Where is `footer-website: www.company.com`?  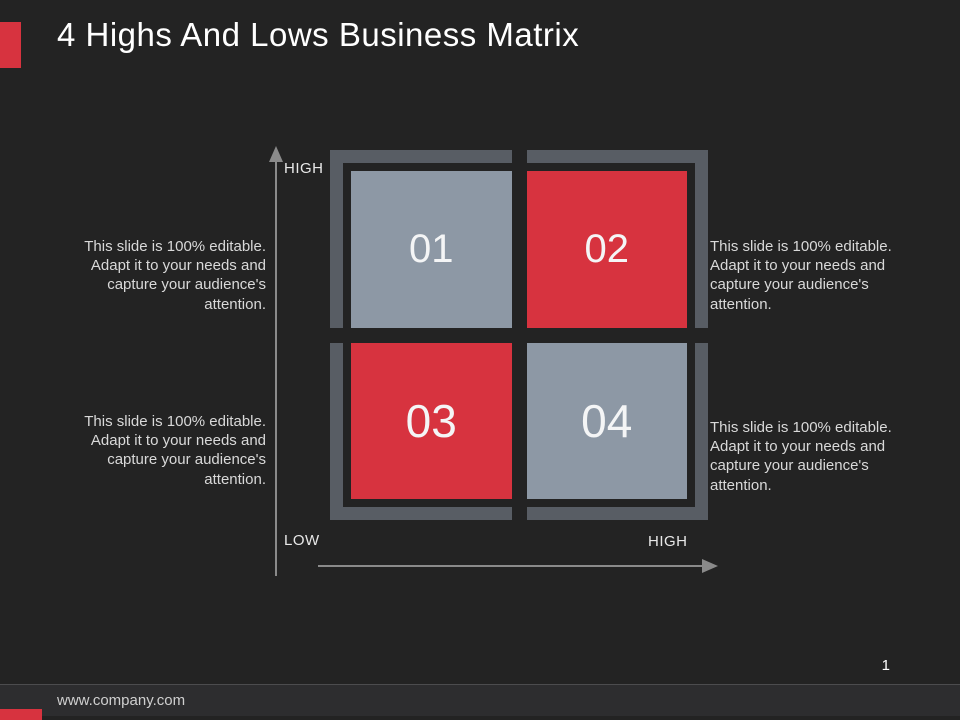 footer-website: www.company.com is located at coordinates (121, 700).